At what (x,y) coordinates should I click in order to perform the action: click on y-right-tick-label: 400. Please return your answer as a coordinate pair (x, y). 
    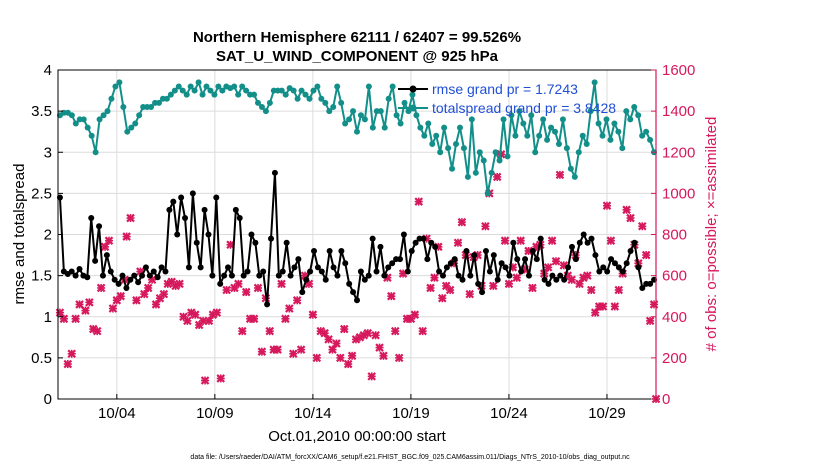
    Looking at the image, I should click on (674, 317).